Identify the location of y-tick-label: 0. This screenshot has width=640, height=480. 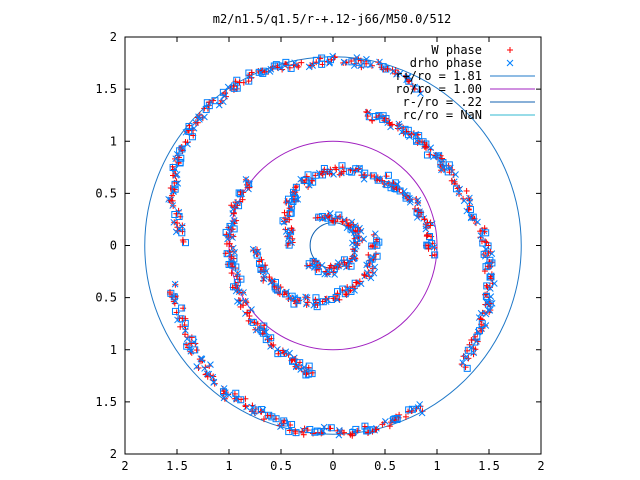
(113, 246).